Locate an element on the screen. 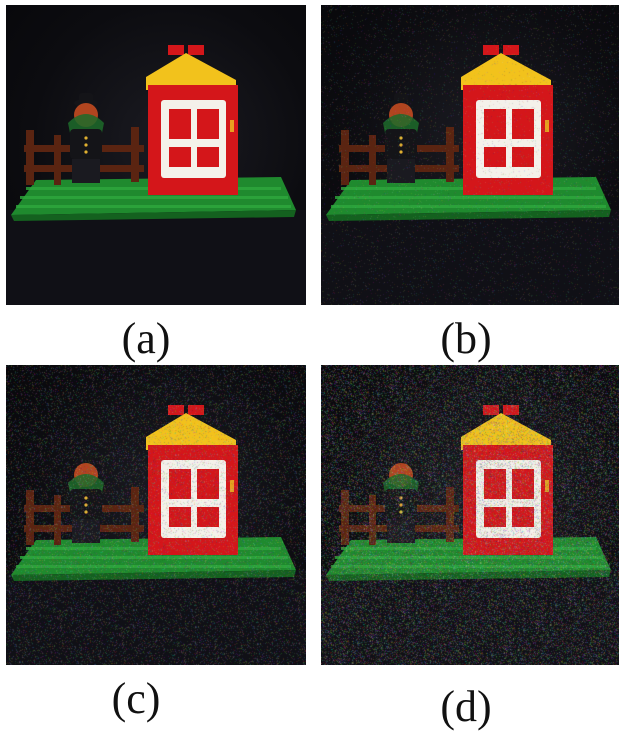 The height and width of the screenshot is (731, 619). caption-c: (c) is located at coordinates (136, 698).